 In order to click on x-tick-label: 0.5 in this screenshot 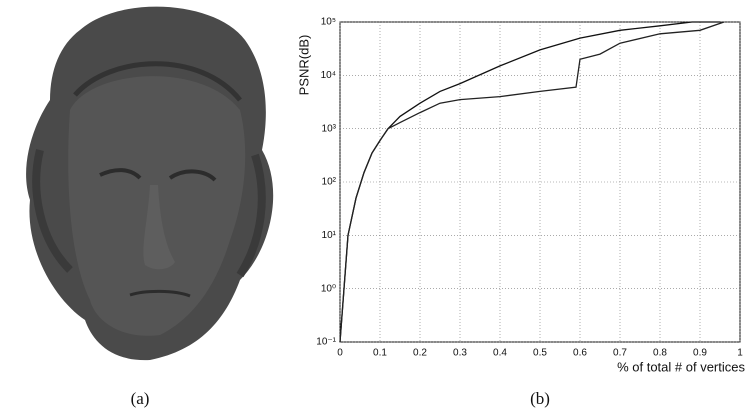, I will do `click(540, 353)`.